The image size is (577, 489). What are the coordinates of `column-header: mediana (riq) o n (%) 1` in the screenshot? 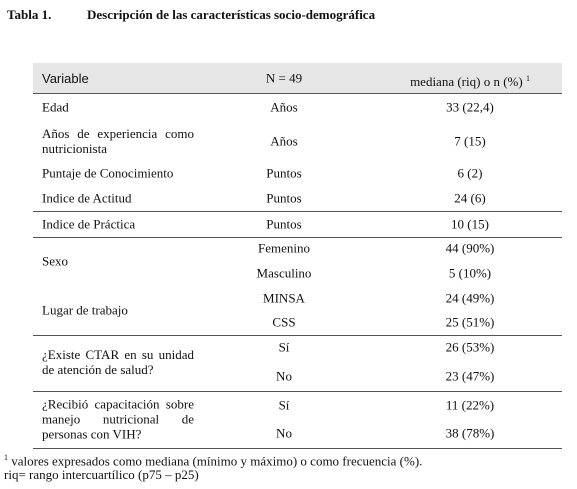 It's located at (470, 80).